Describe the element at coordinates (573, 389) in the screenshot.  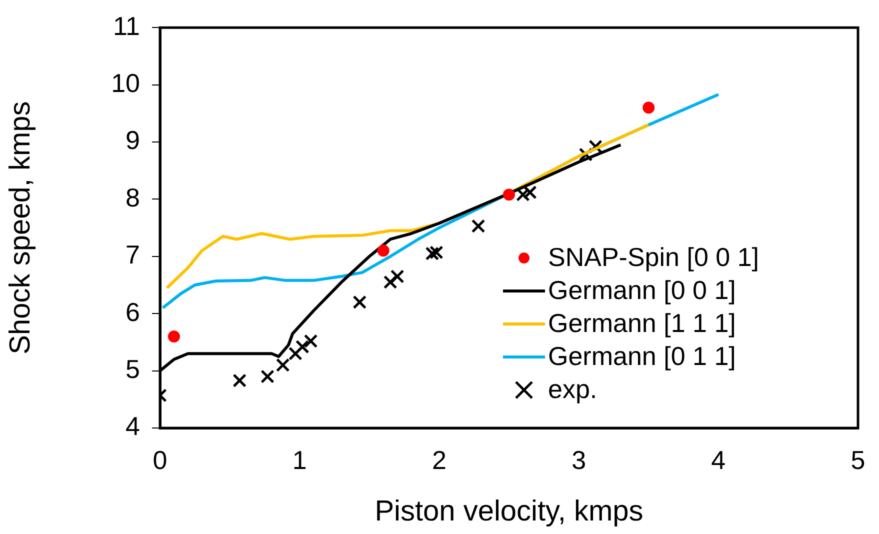
I see `legend-label: exp.` at that location.